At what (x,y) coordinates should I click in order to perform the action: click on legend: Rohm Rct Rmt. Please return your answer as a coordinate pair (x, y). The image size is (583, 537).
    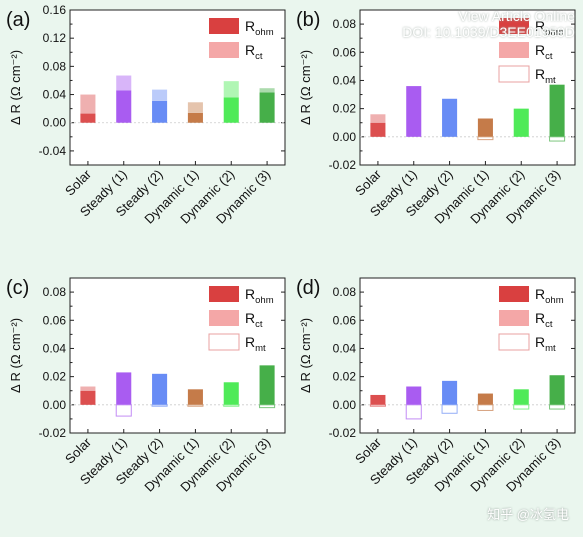
    Looking at the image, I should click on (531, 320).